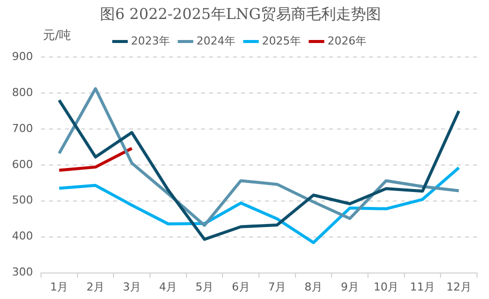  Describe the element at coordinates (22, 236) in the screenshot. I see `y-tick-label: 400` at that location.